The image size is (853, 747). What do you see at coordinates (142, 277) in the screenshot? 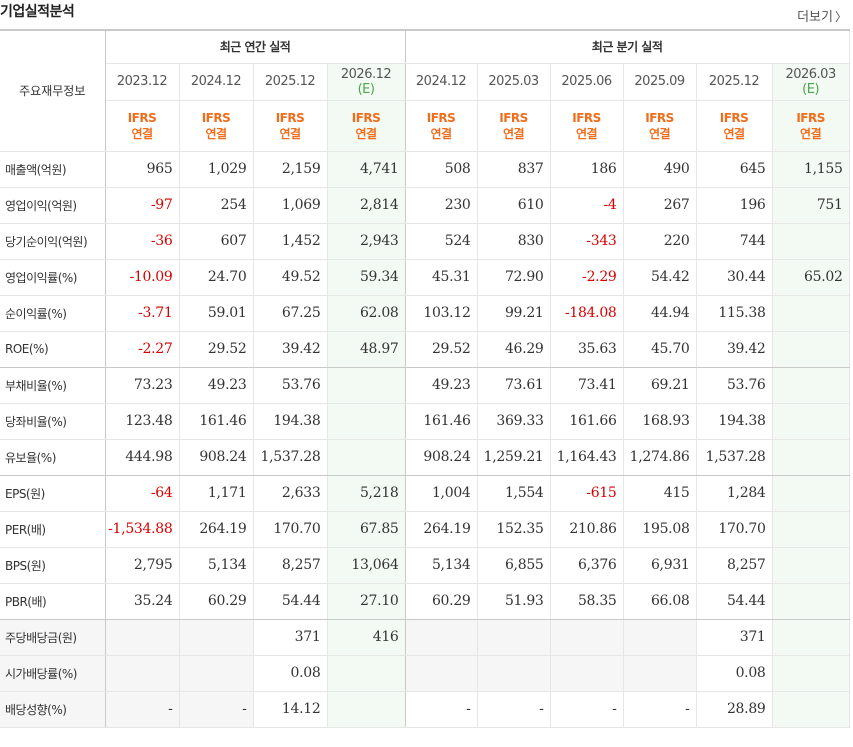
I see `value-cell: -10.09` at bounding box center [142, 277].